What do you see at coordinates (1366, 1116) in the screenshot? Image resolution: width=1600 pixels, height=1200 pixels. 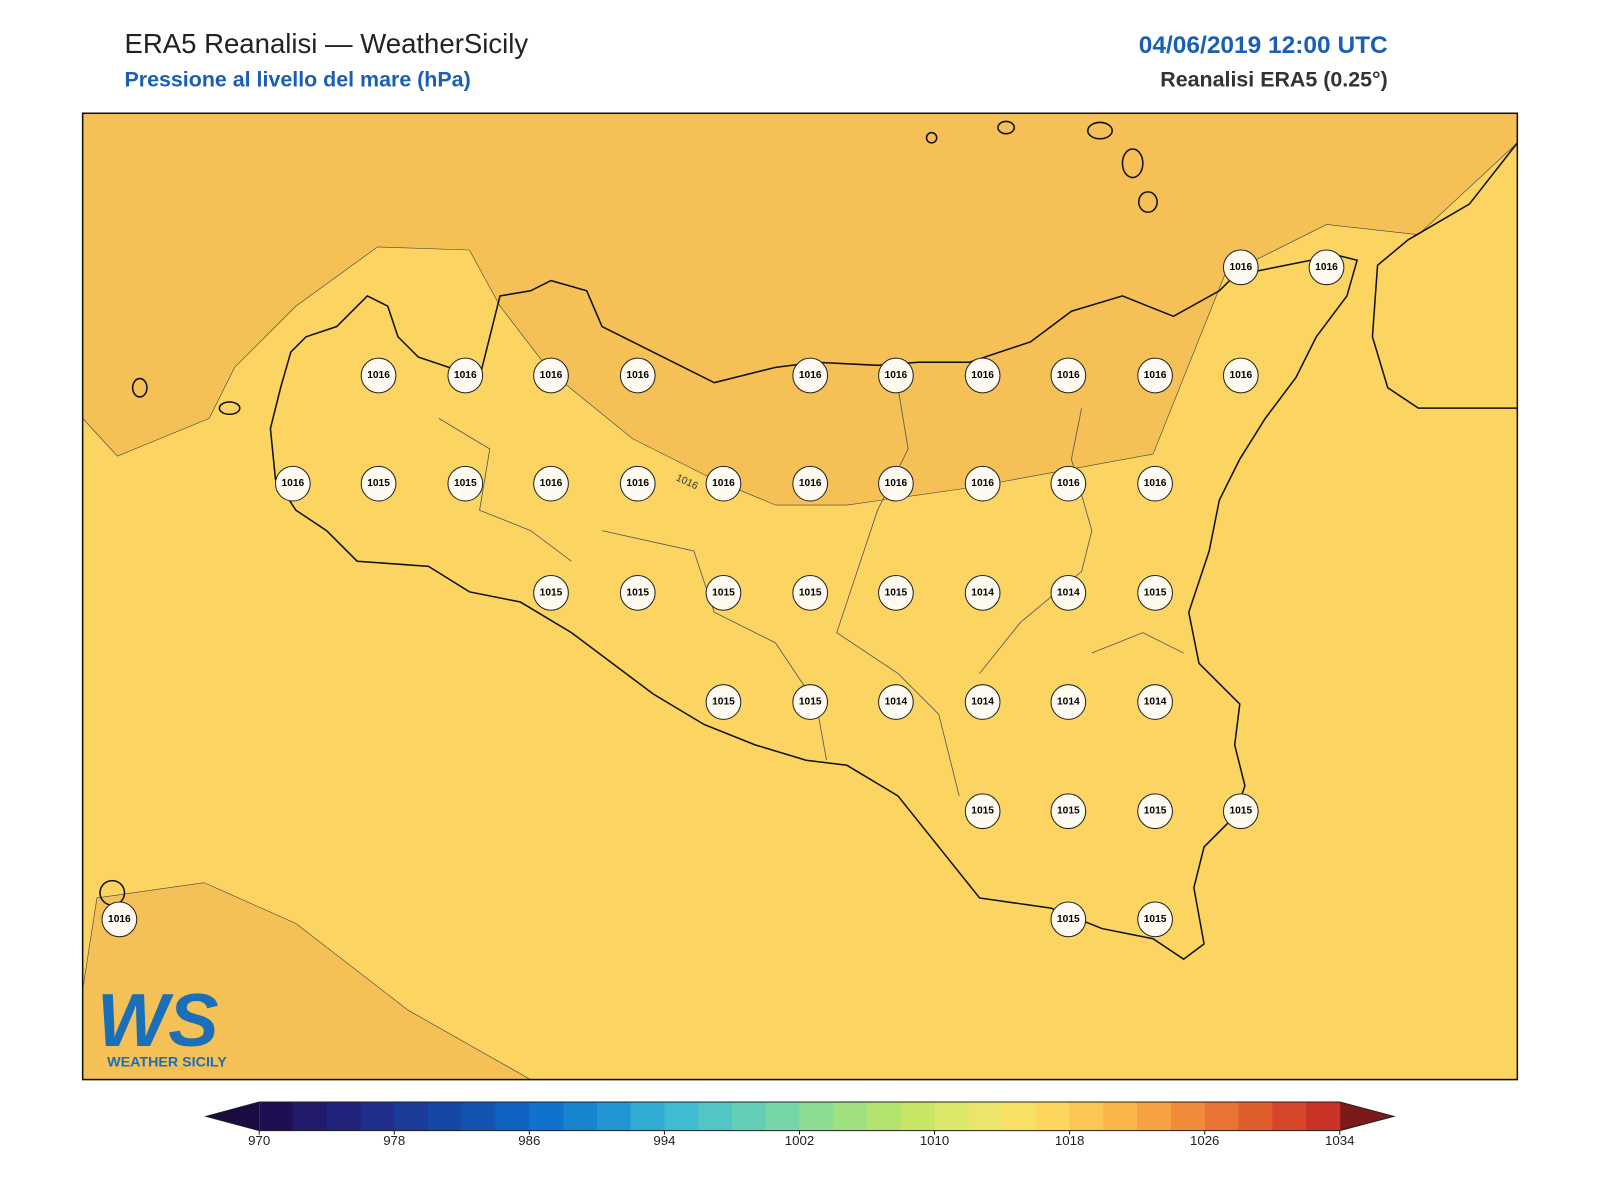 I see `colorbar-over` at bounding box center [1366, 1116].